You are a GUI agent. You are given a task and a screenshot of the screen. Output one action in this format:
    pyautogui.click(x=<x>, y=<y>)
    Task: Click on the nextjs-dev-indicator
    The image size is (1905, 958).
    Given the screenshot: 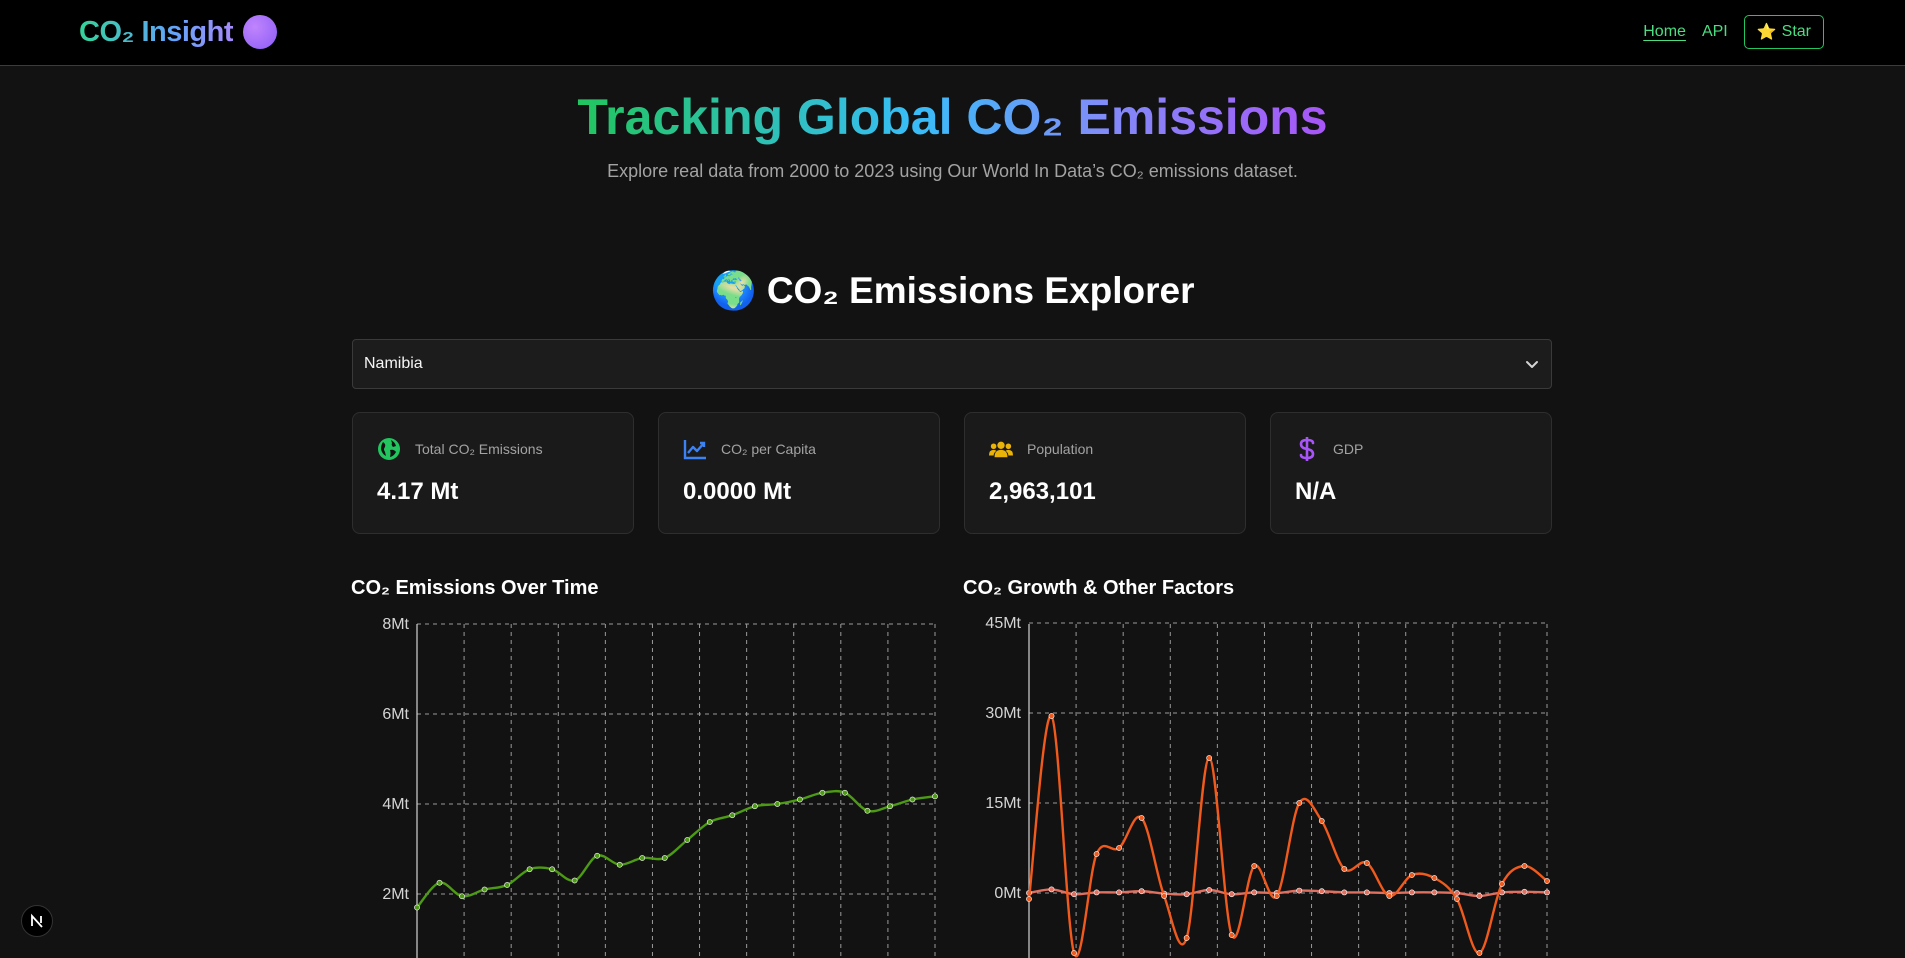 What is the action you would take?
    pyautogui.click(x=37, y=921)
    